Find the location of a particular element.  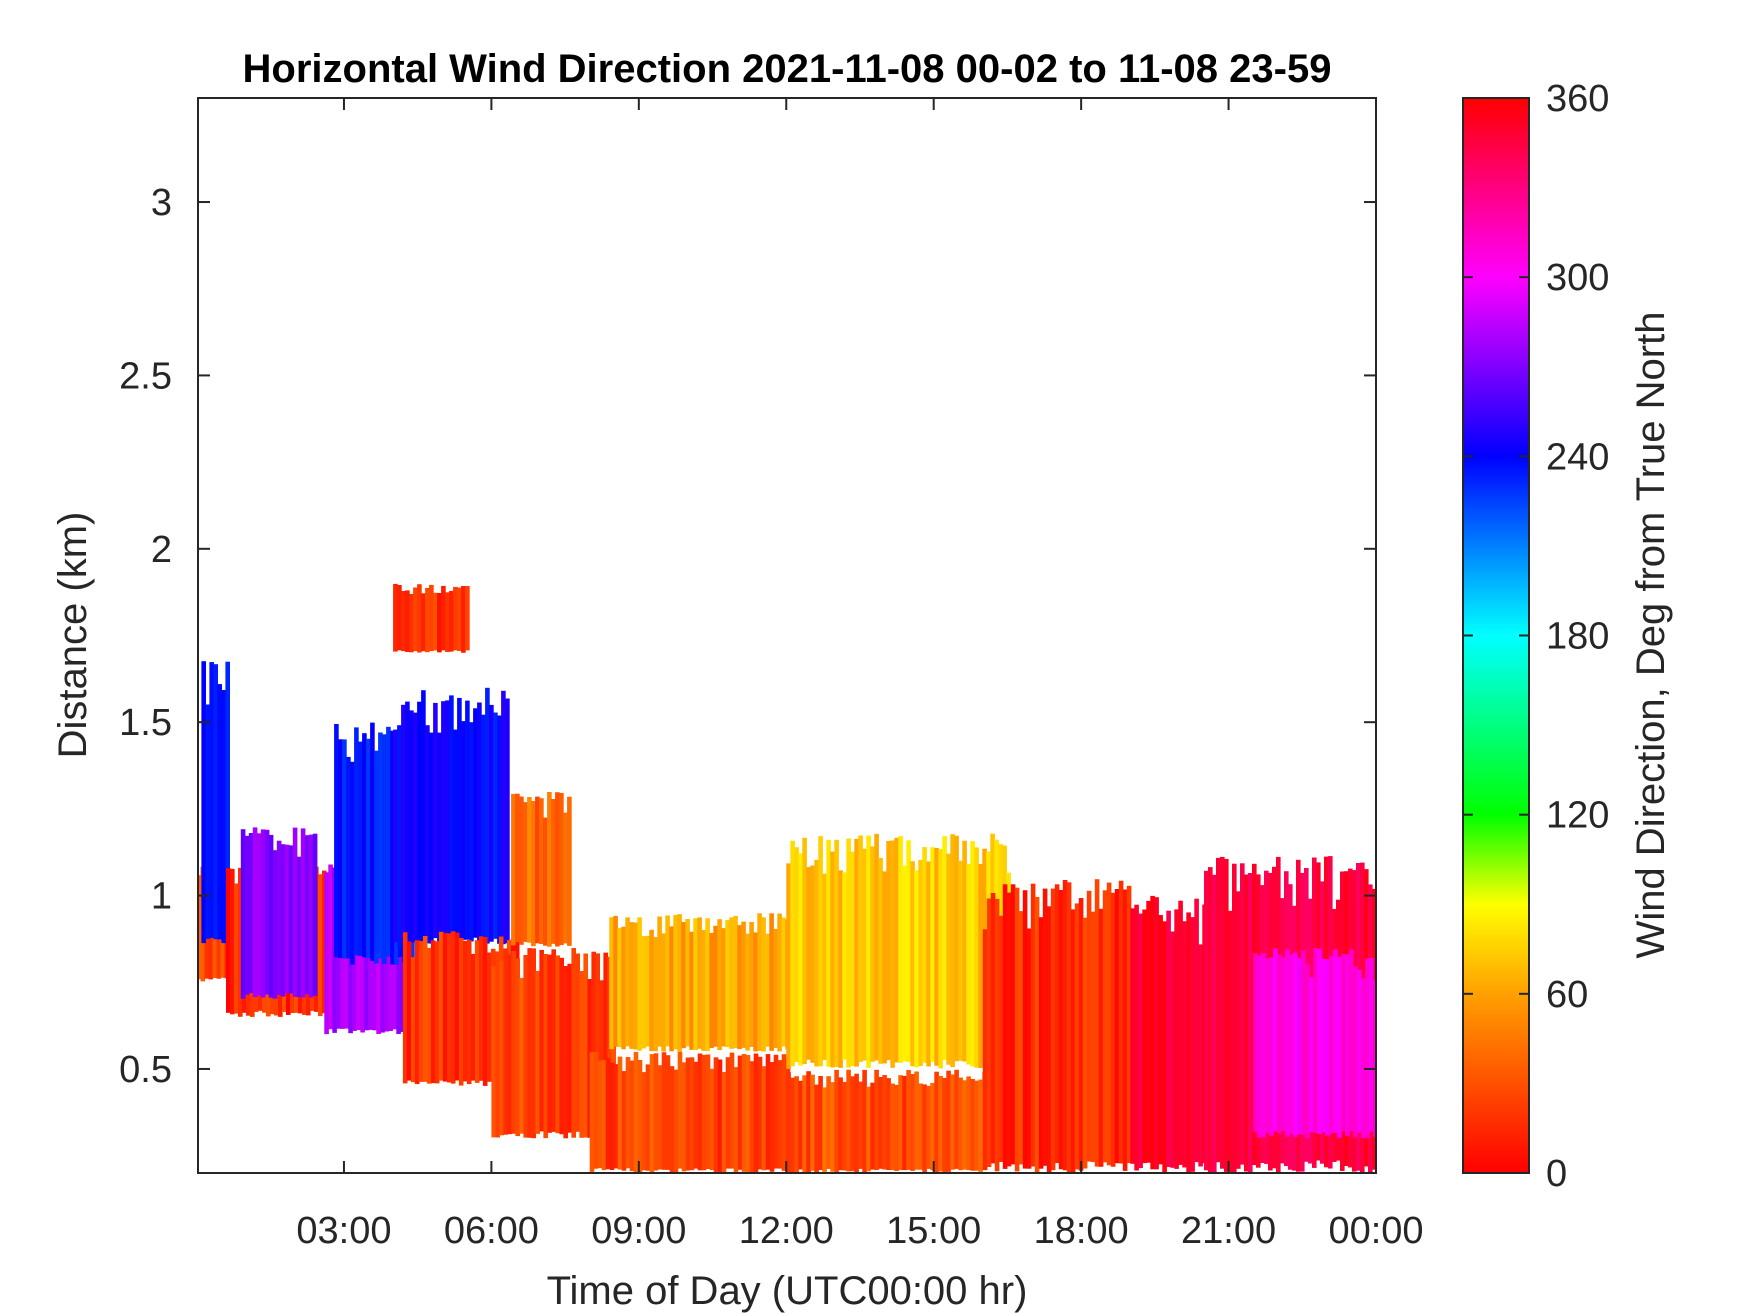

x-tick-label: 12:00 is located at coordinates (786, 1231).